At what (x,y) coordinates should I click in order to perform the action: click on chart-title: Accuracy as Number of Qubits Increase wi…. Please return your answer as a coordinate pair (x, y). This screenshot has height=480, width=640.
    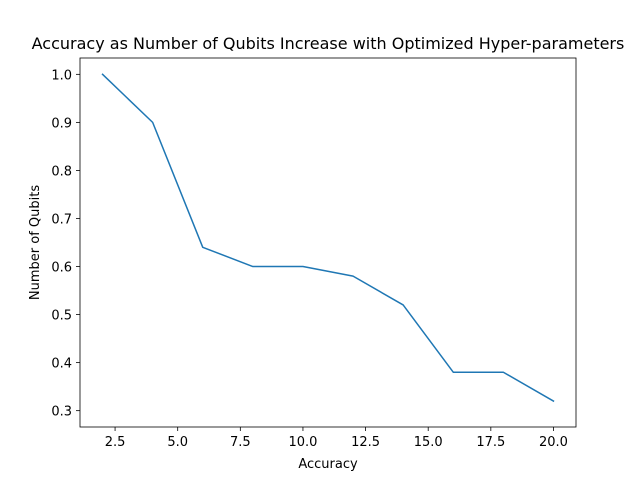
    Looking at the image, I should click on (328, 43).